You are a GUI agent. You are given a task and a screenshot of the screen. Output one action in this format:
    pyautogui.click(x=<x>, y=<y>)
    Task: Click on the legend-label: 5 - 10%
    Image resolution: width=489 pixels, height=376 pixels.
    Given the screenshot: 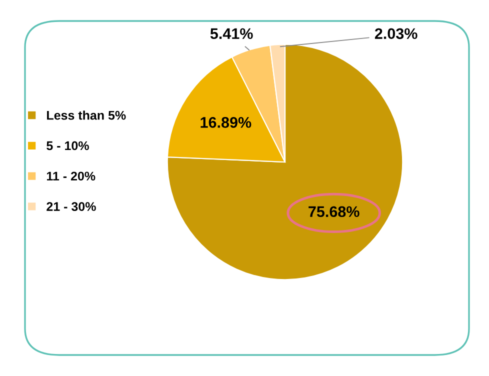 What is the action you would take?
    pyautogui.click(x=67, y=145)
    